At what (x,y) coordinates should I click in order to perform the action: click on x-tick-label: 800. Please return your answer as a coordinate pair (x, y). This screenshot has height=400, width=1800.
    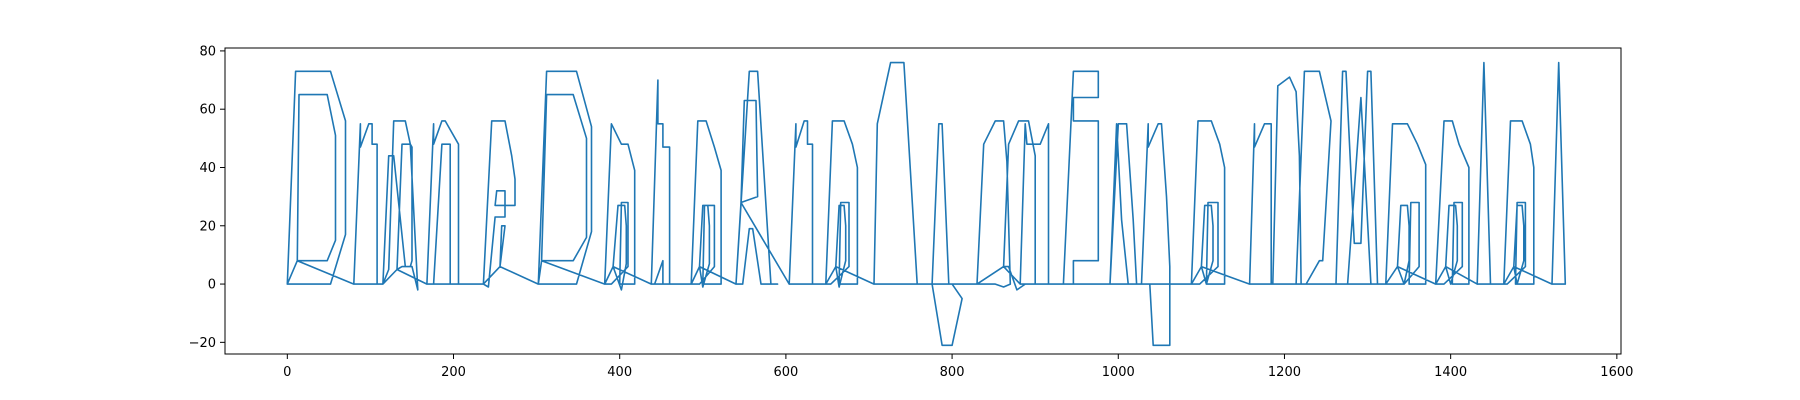
    Looking at the image, I should click on (952, 372).